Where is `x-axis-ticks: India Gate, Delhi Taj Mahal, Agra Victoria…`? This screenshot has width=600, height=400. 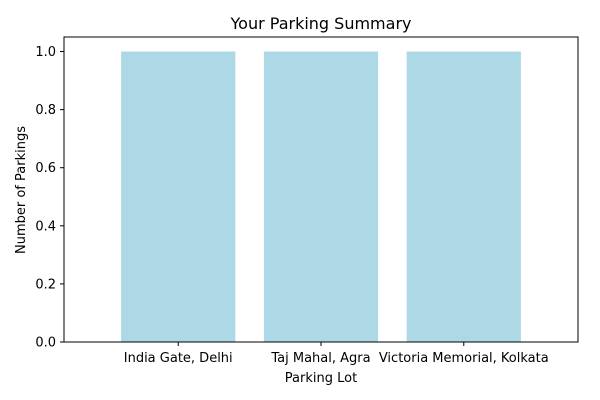 x-axis-ticks: India Gate, Delhi Taj Mahal, Agra Victoria… is located at coordinates (336, 354).